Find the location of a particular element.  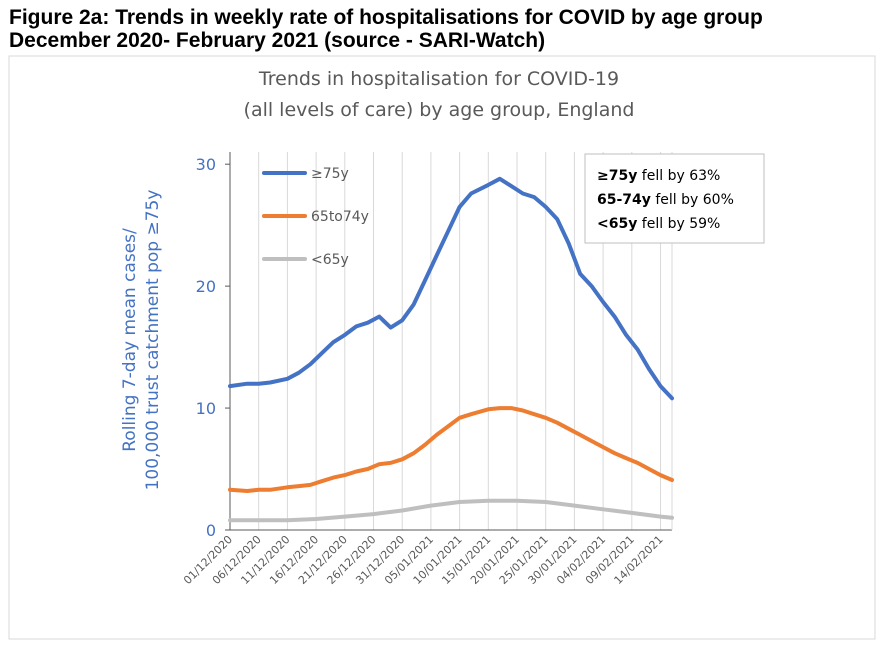

annotation-line-1: ≥75y fell by 63% is located at coordinates (658, 176).